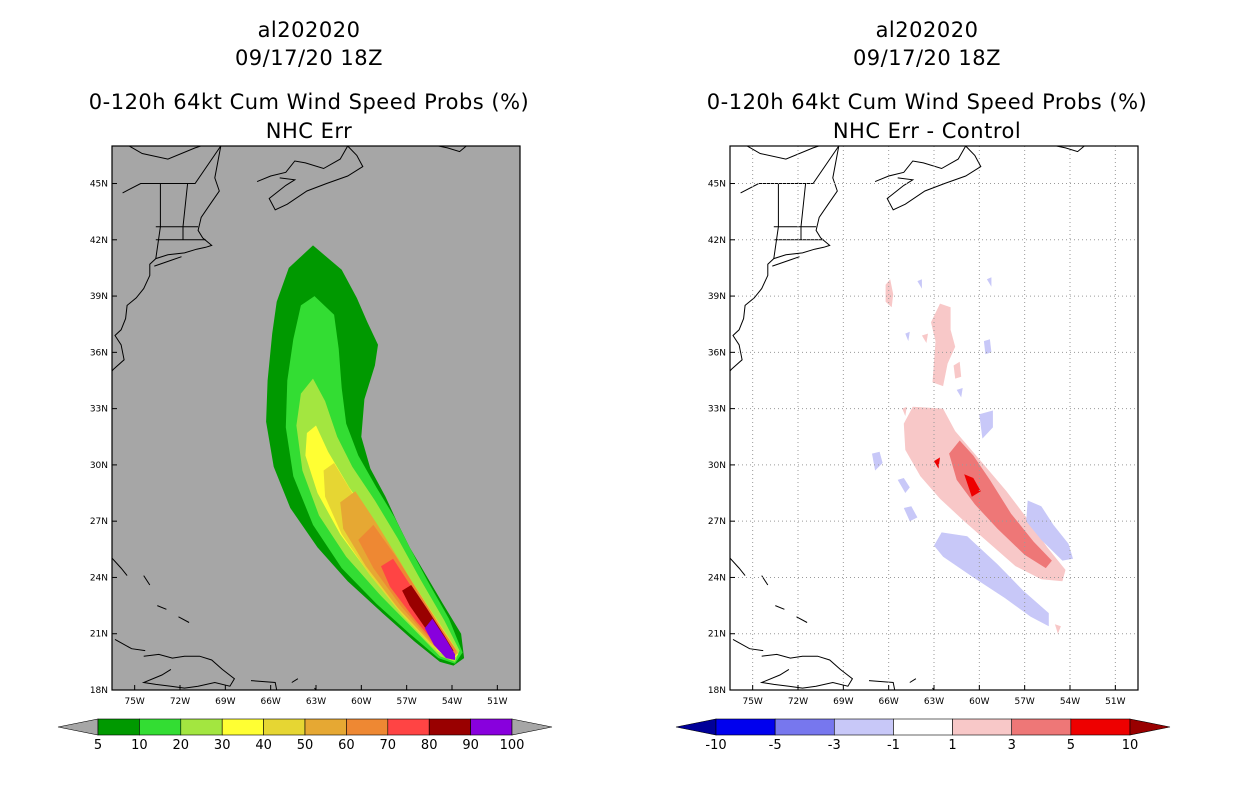 The width and height of the screenshot is (1236, 800). Describe the element at coordinates (1150, 727) in the screenshot. I see `colorbar-high-triangle` at that location.